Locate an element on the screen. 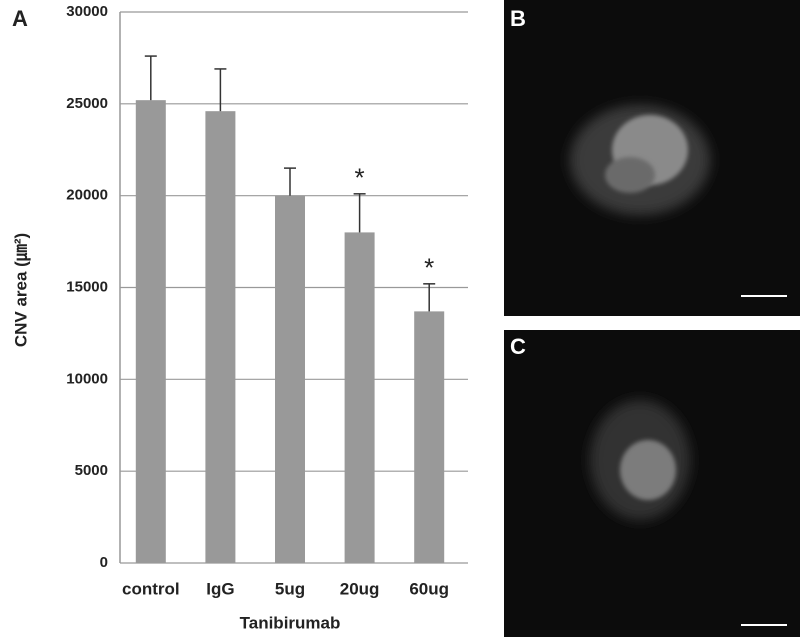  y-tick-label: 30000 is located at coordinates (87, 11).